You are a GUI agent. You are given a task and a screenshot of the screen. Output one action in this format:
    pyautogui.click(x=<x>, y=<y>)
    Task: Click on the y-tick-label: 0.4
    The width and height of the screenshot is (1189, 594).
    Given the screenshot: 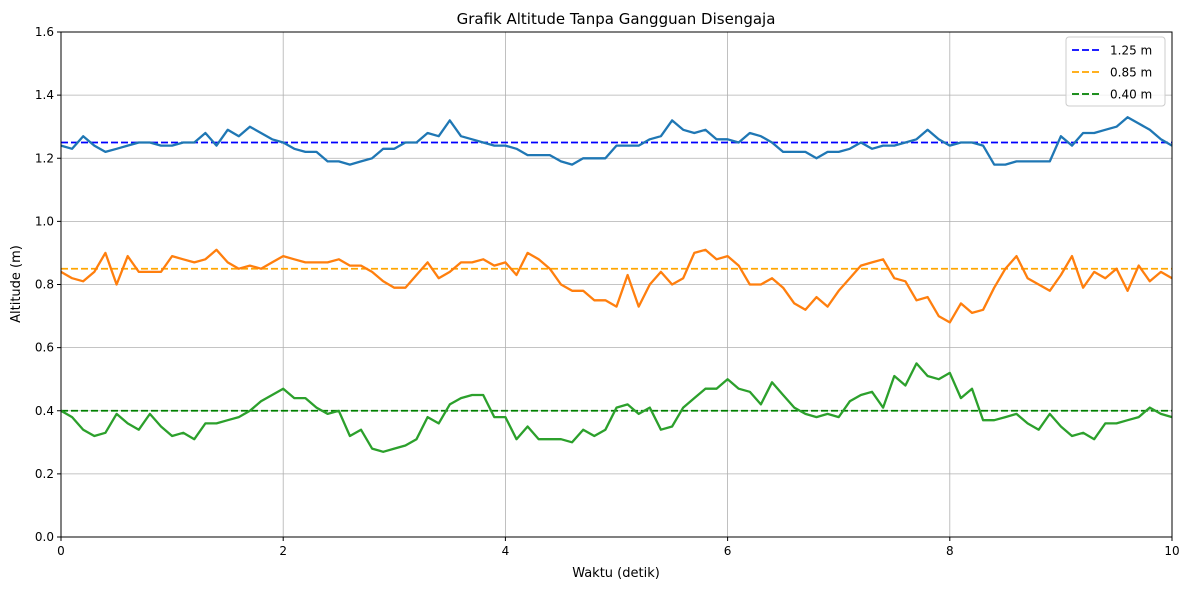 What is the action you would take?
    pyautogui.click(x=44, y=411)
    